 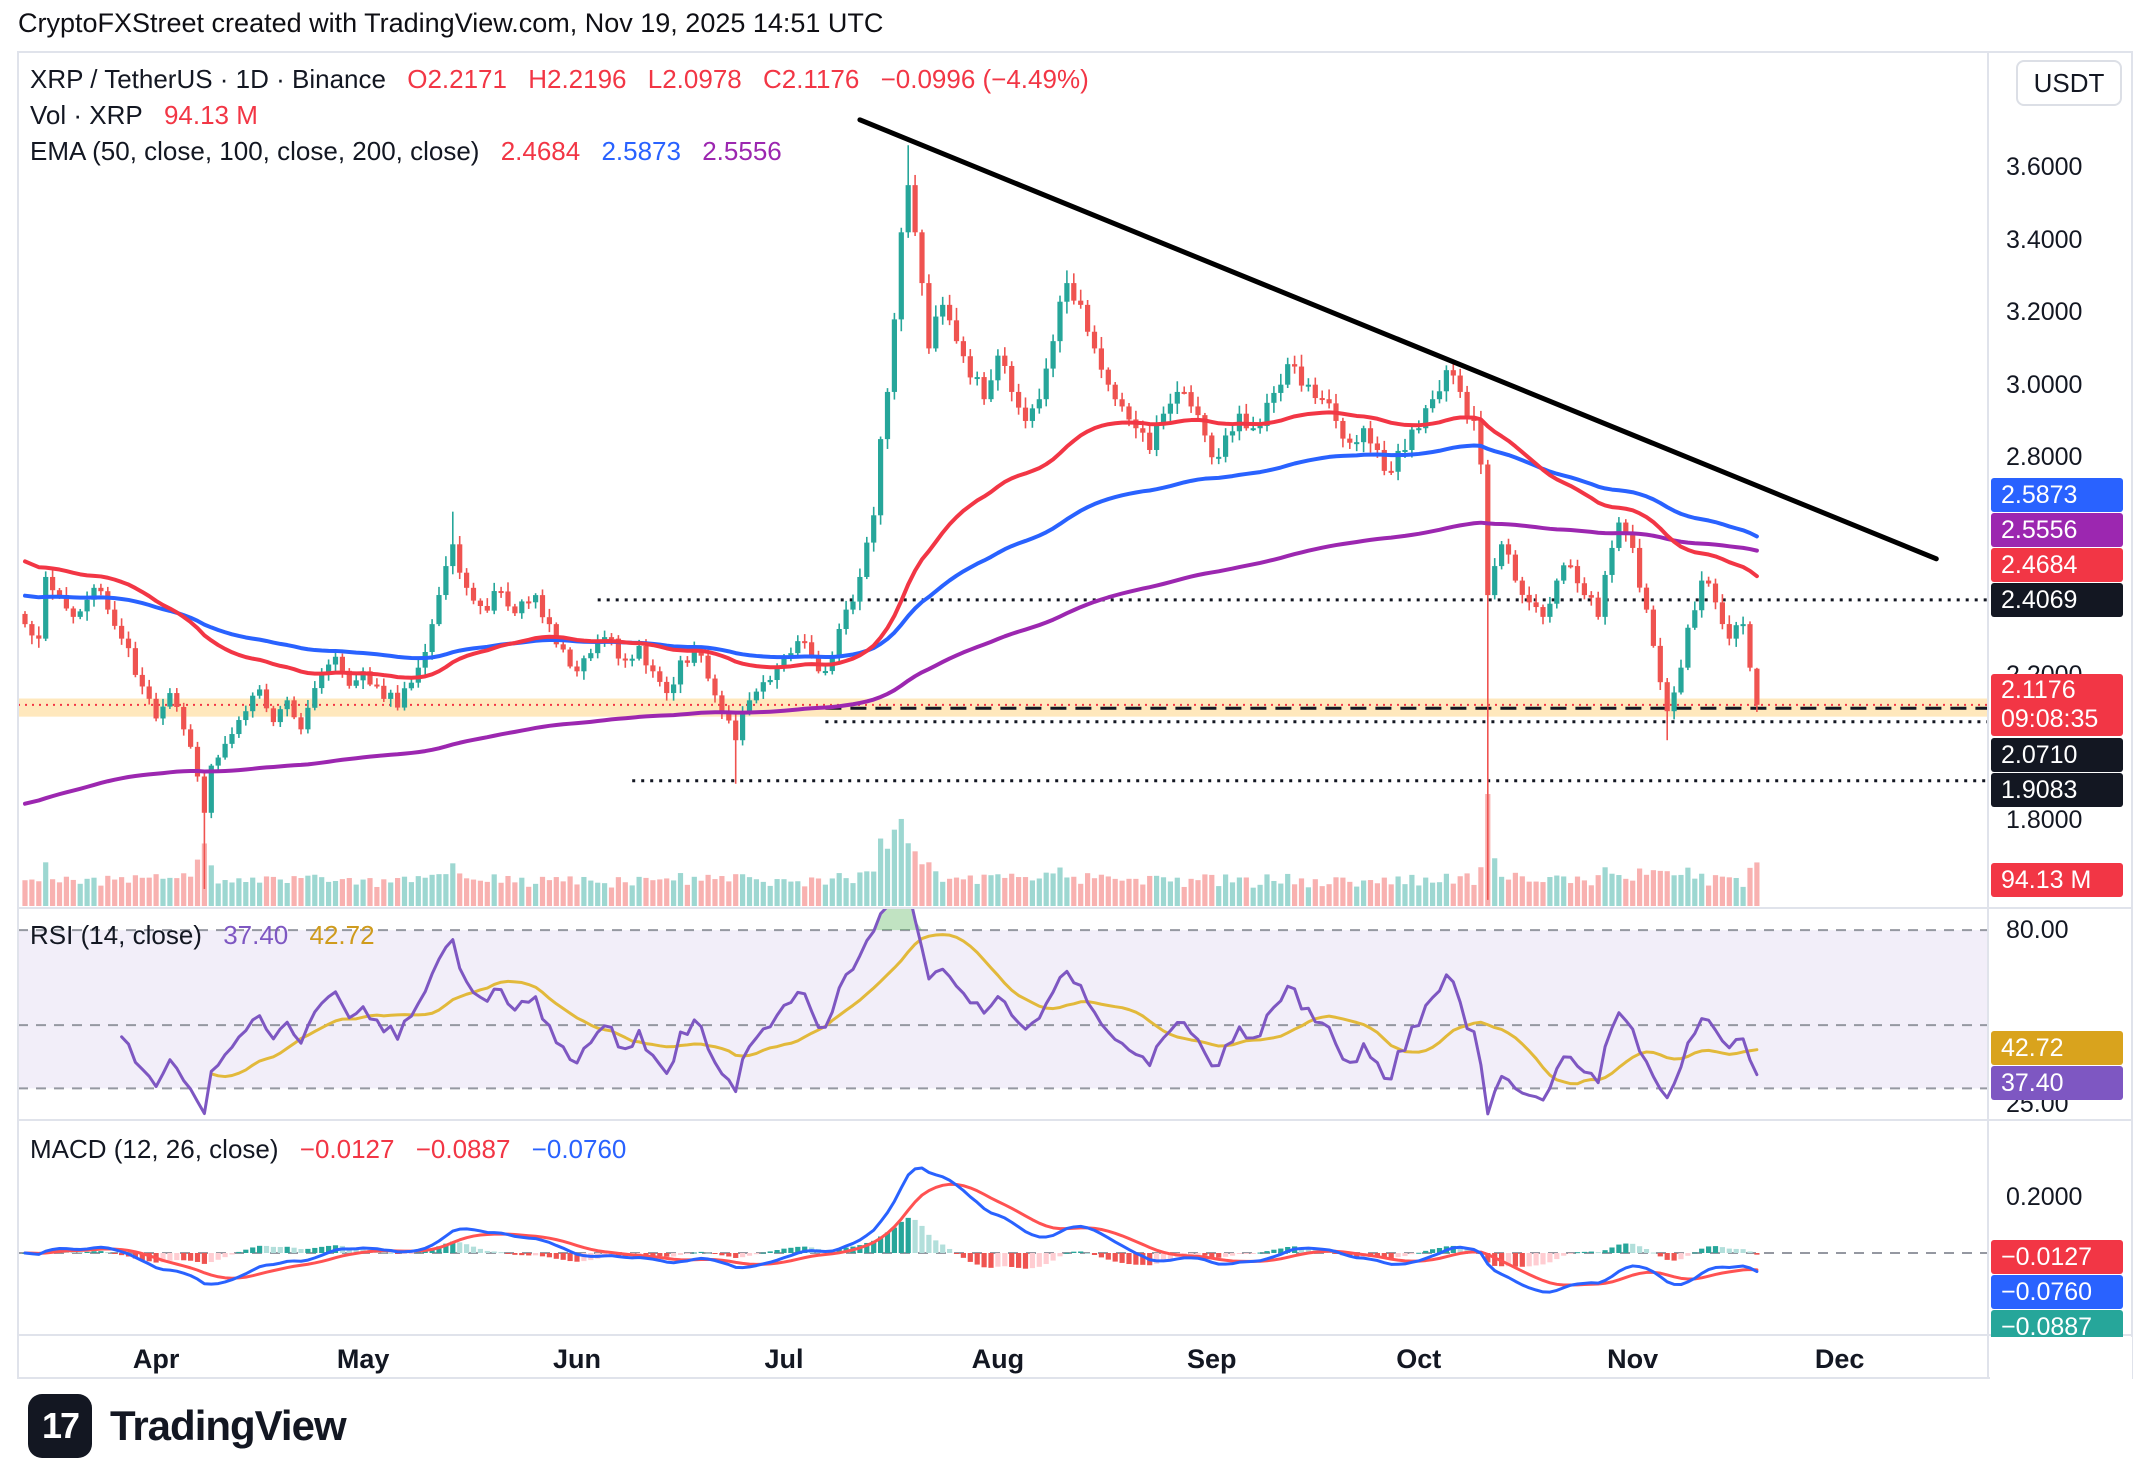 I want to click on rsi-value-badge: 37.40, so click(x=2057, y=1083).